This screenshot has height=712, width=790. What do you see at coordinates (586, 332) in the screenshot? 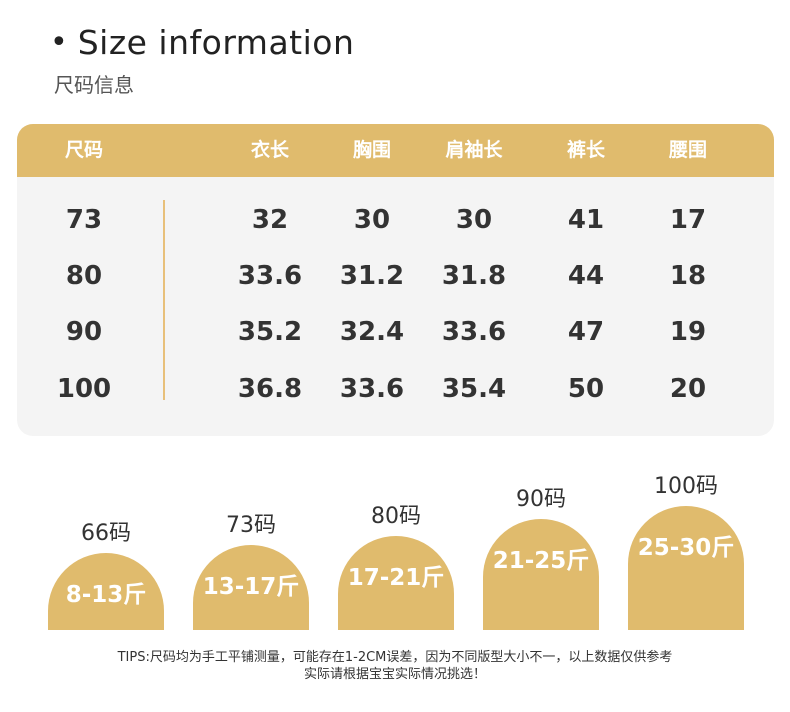
I see `table-cell: 47` at bounding box center [586, 332].